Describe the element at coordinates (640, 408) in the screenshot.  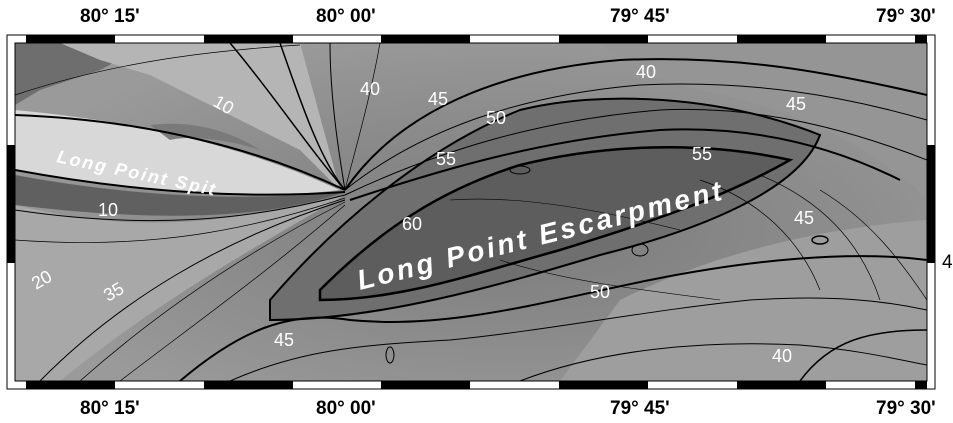
I see `bottom-axis-label-79-45: 79° 45'` at that location.